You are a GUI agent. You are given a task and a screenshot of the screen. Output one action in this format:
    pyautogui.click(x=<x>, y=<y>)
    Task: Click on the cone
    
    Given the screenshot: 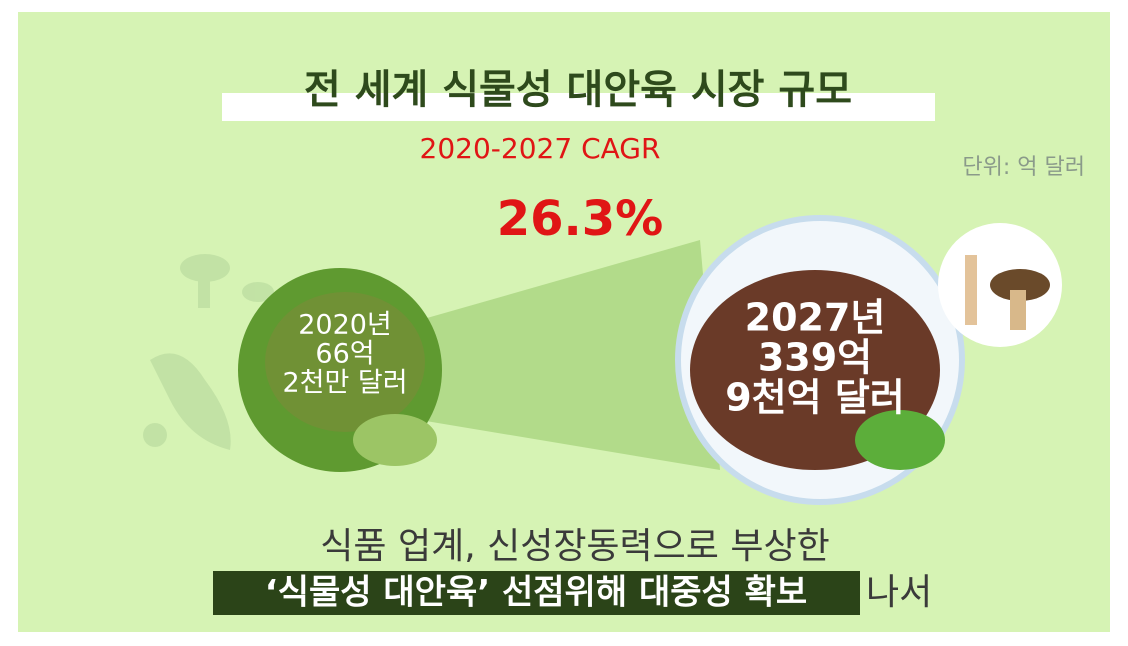 What is the action you would take?
    pyautogui.click(x=570, y=355)
    